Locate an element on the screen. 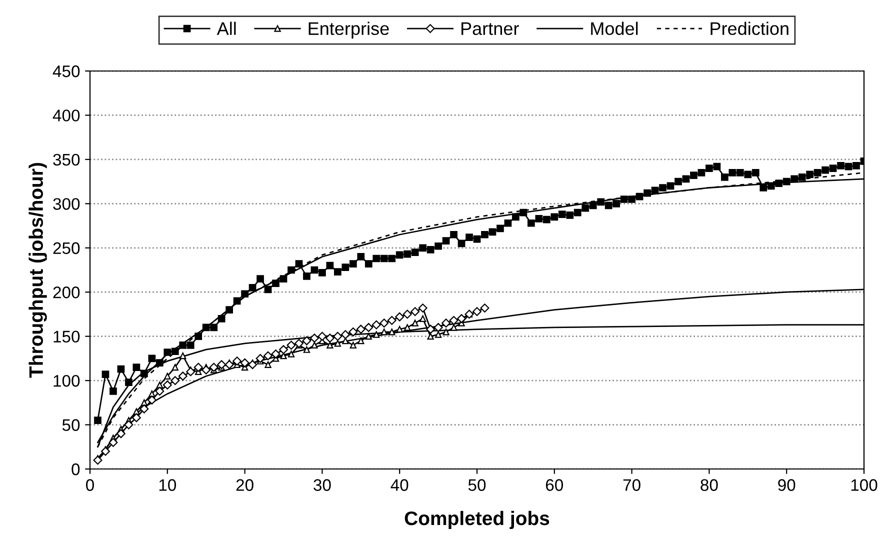 The width and height of the screenshot is (886, 546). y-tick-label: 300 is located at coordinates (66, 204).